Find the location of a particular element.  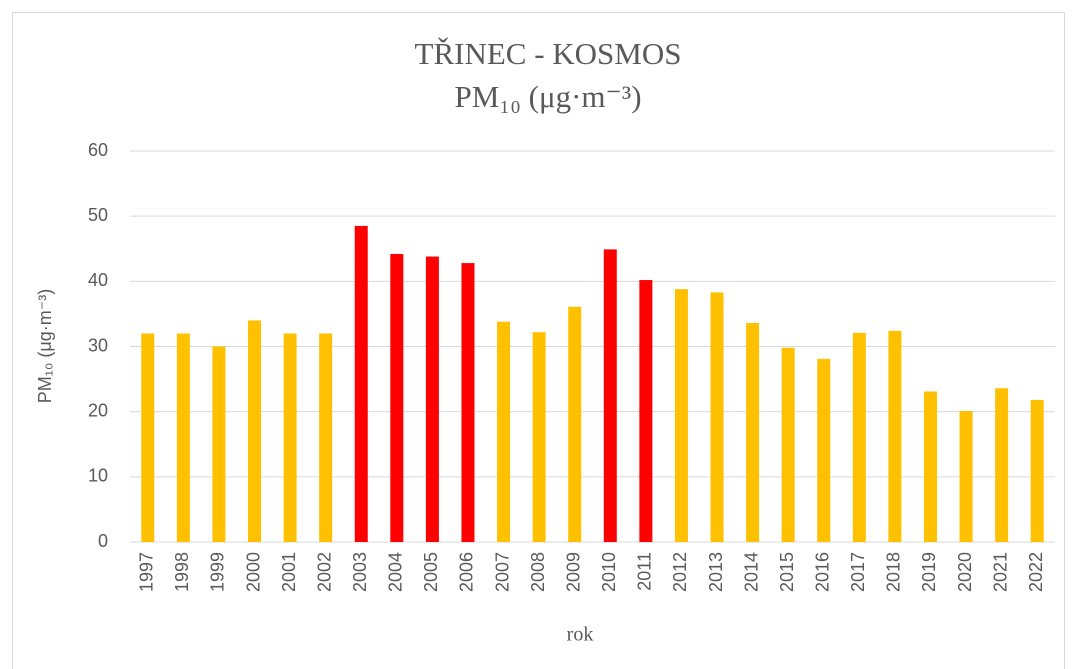

y-tick-label: 30 is located at coordinates (98, 345).